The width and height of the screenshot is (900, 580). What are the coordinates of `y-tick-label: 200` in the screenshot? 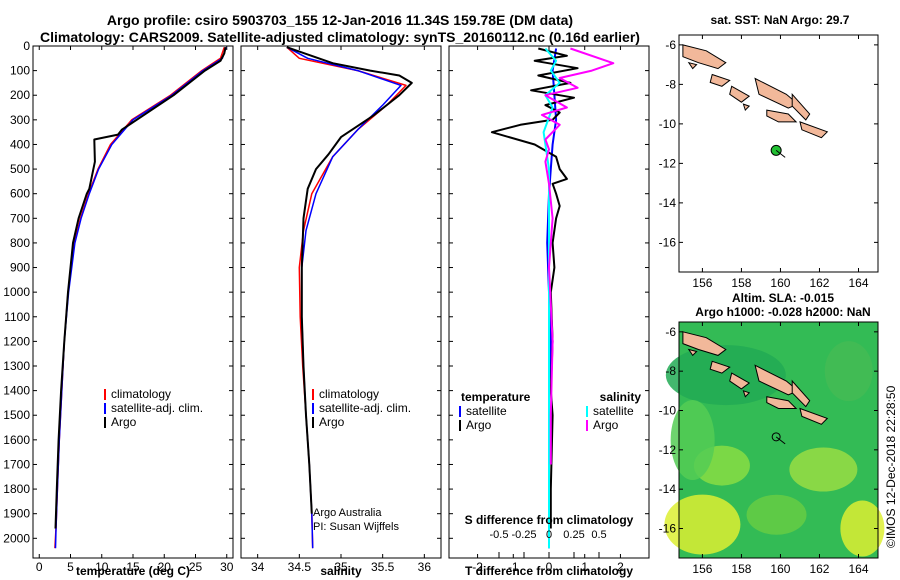 It's located at (20, 95).